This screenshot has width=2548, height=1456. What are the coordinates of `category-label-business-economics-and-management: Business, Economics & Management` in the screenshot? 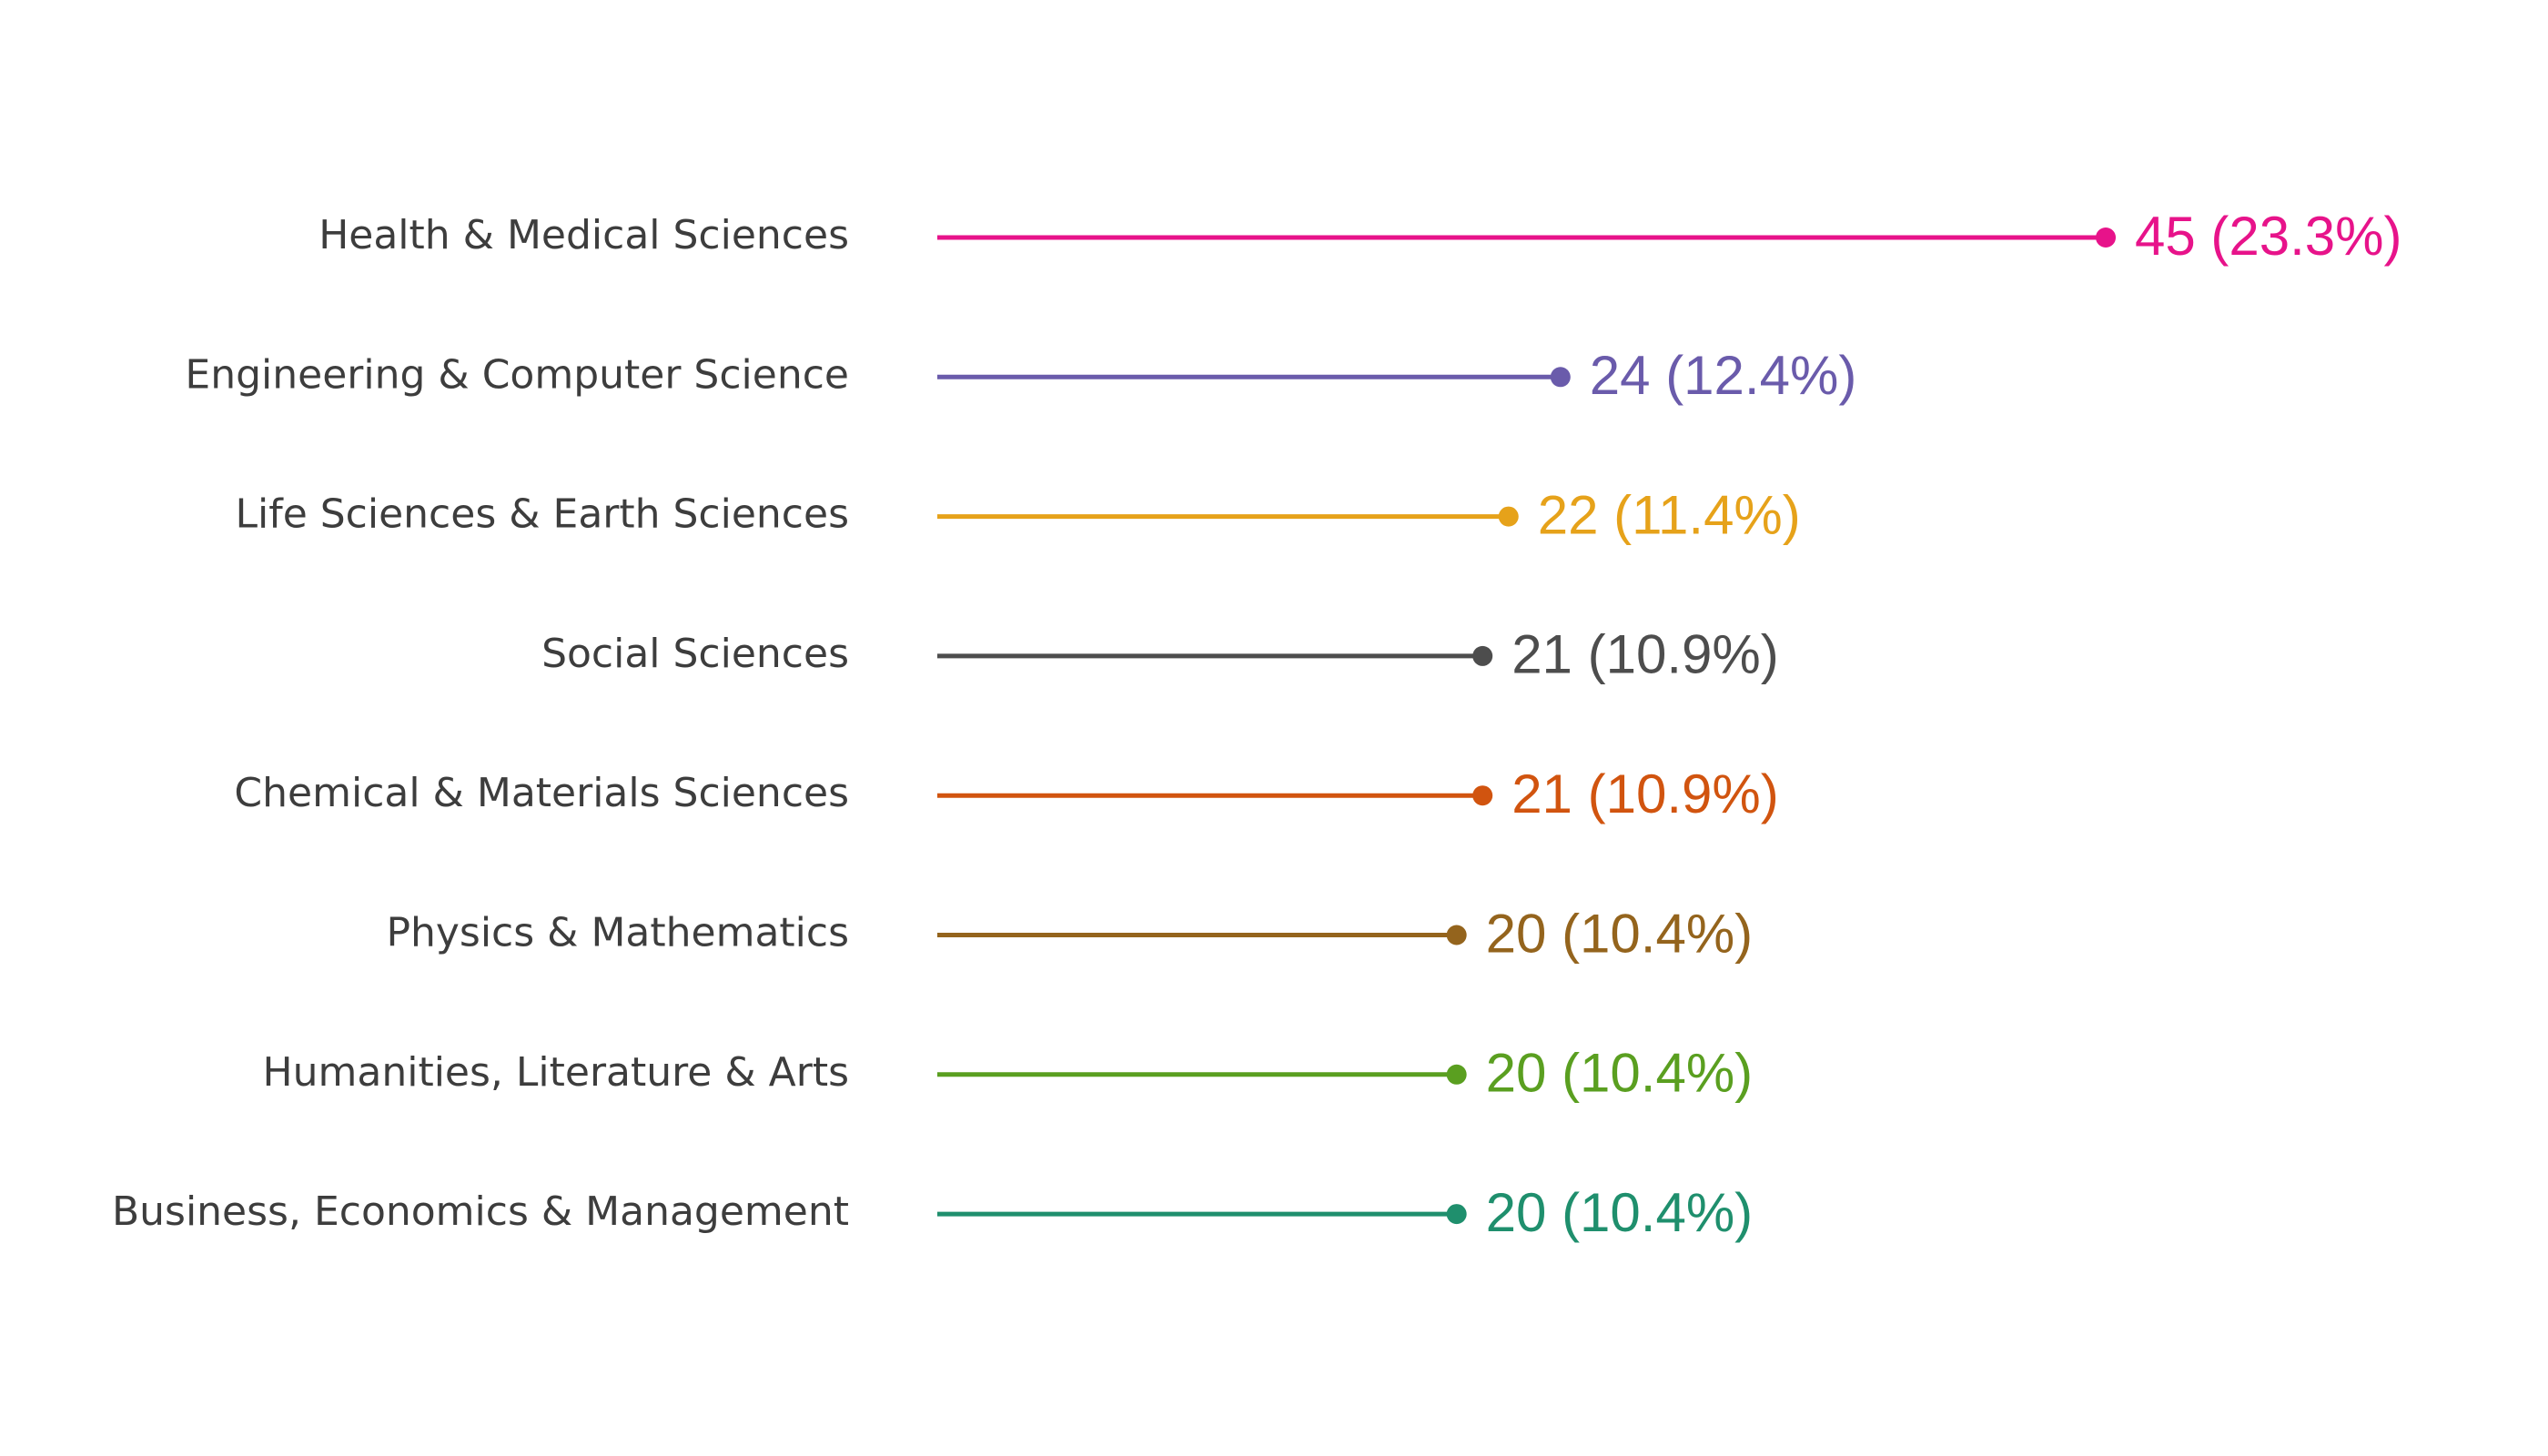 It's located at (481, 1212).